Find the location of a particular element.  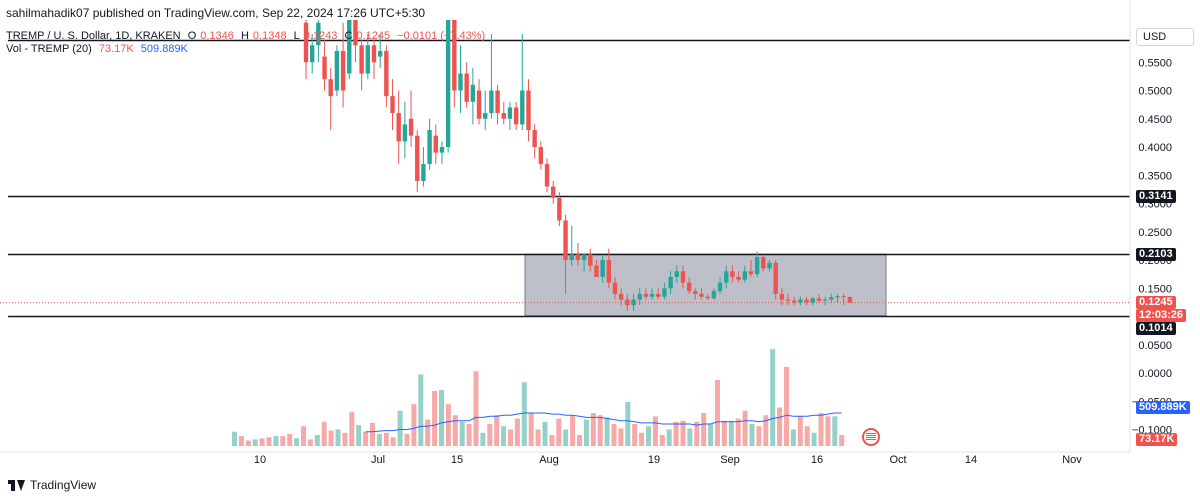

footer-brand: TradingView is located at coordinates (52, 485).